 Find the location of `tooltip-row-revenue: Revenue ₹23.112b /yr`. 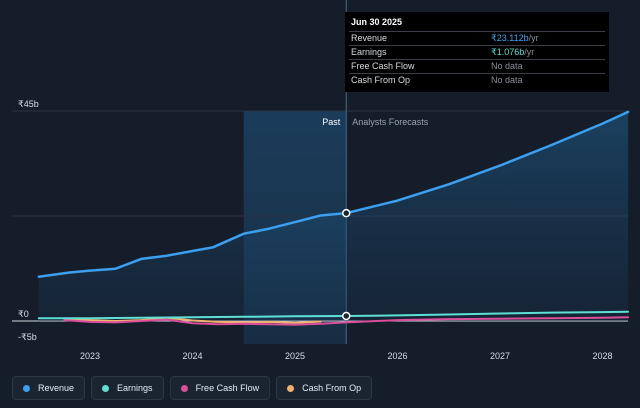

tooltip-row-revenue: Revenue ₹23.112b /yr is located at coordinates (477, 38).